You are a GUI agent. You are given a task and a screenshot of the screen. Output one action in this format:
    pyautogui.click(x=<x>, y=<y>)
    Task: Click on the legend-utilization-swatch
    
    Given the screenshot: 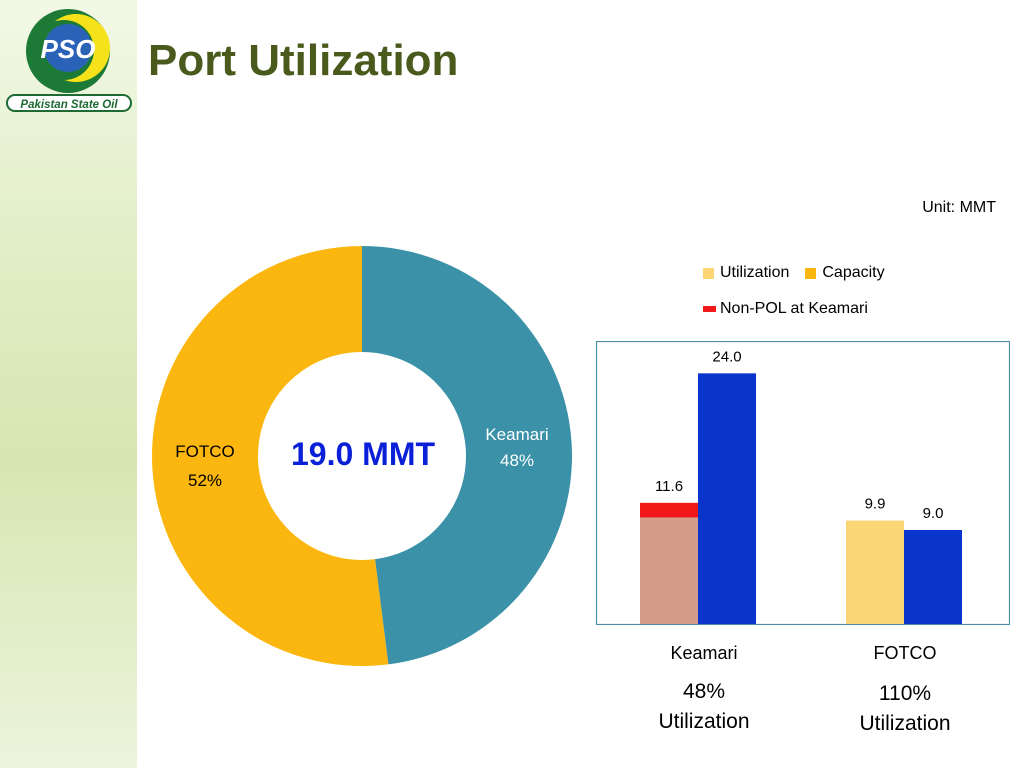 What is the action you would take?
    pyautogui.click(x=708, y=273)
    